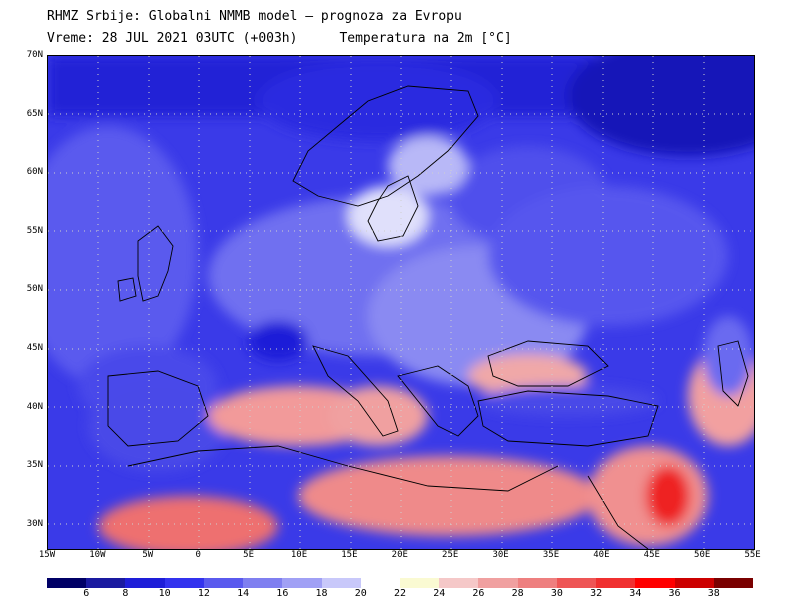 The image size is (800, 600). Describe the element at coordinates (125, 593) in the screenshot. I see `colorbar-label: 8` at that location.